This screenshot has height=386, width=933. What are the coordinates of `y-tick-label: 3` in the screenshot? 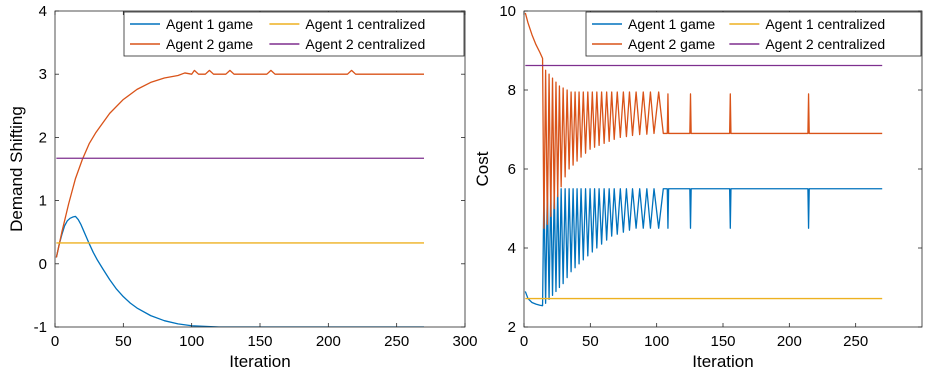 It's located at (43, 74).